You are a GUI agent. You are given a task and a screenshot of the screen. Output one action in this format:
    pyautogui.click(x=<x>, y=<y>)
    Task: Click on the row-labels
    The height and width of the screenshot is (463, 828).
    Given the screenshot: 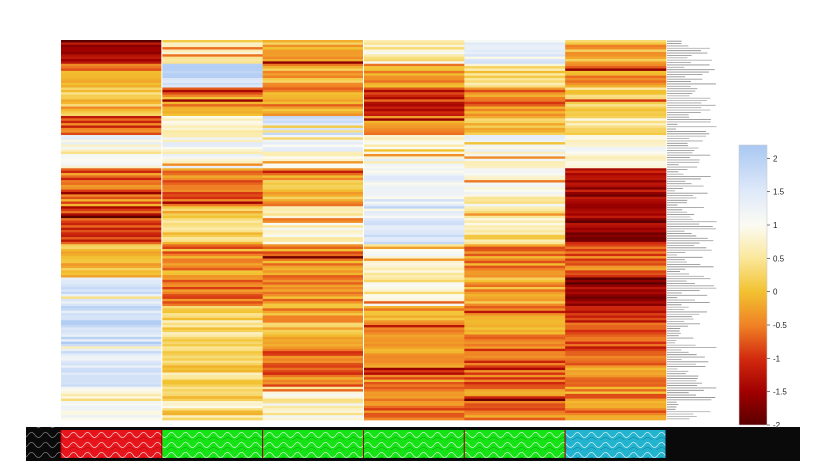 What is the action you would take?
    pyautogui.click(x=692, y=230)
    